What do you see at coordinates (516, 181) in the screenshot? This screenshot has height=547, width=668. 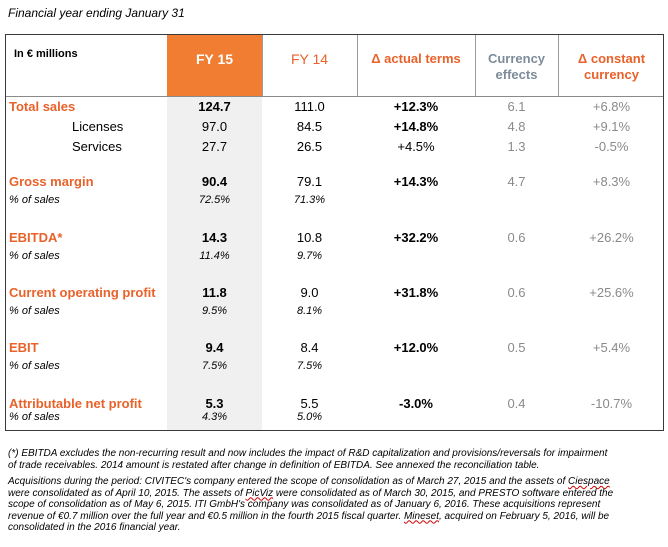 I see `cell-currency: 4.7` at bounding box center [516, 181].